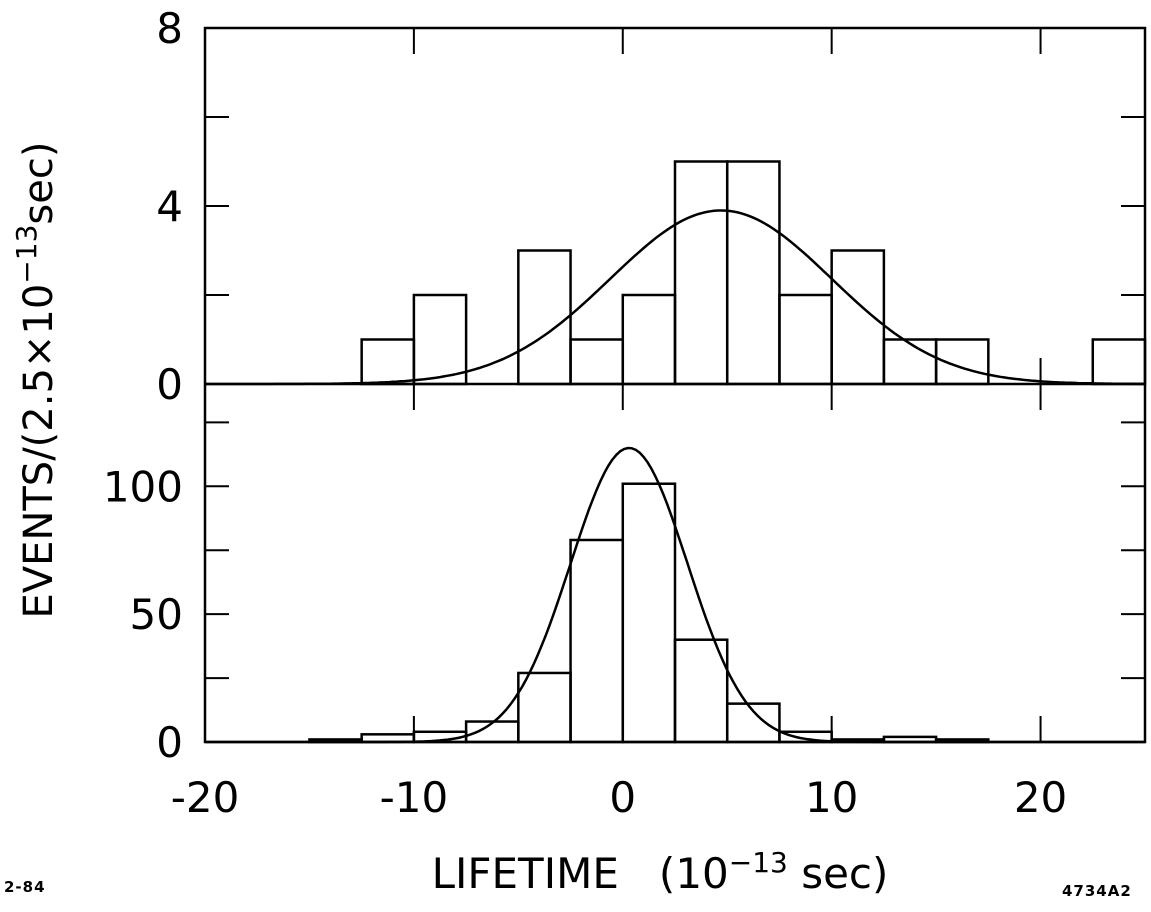  What do you see at coordinates (622, 797) in the screenshot?
I see `x-tick-label: 0` at bounding box center [622, 797].